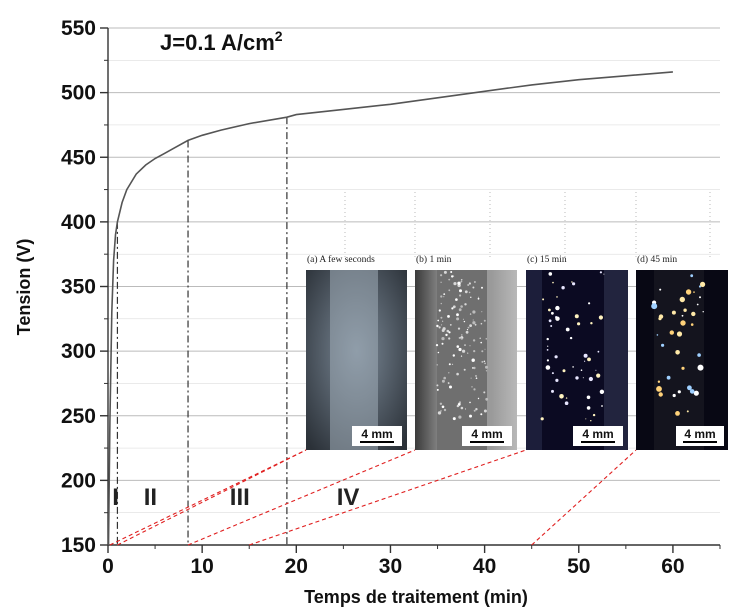 The height and width of the screenshot is (610, 734). Describe the element at coordinates (78, 545) in the screenshot. I see `y-tick-label-150: 150` at that location.